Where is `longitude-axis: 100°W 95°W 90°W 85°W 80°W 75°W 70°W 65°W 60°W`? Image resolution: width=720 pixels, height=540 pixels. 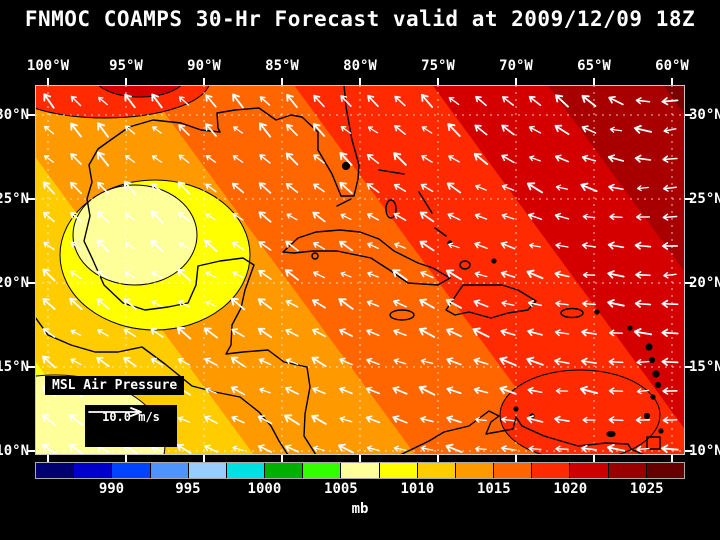
longitude-axis: 100°W 95°W 90°W 85°W 80°W 75°W 70°W 65°W 60°W is located at coordinates (358, 67).